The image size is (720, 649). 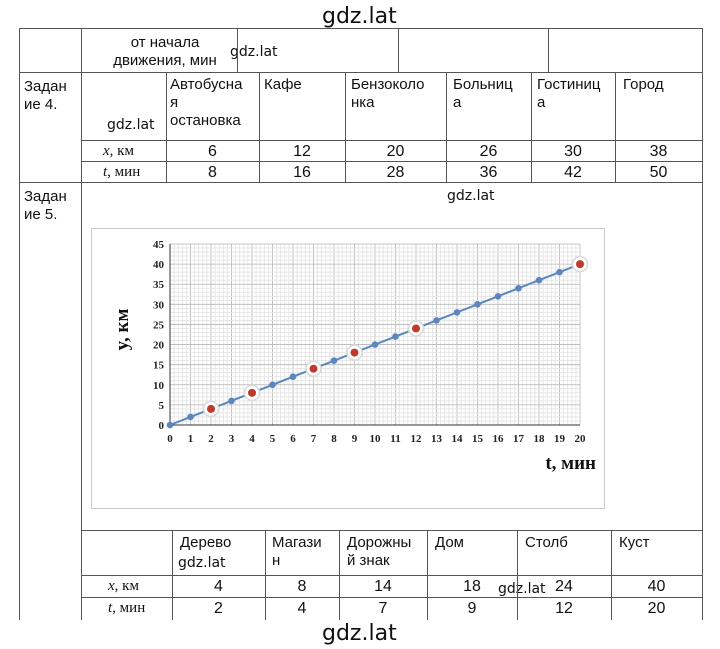 What do you see at coordinates (202, 563) in the screenshot?
I see `watermark-5: gdz.lat` at bounding box center [202, 563].